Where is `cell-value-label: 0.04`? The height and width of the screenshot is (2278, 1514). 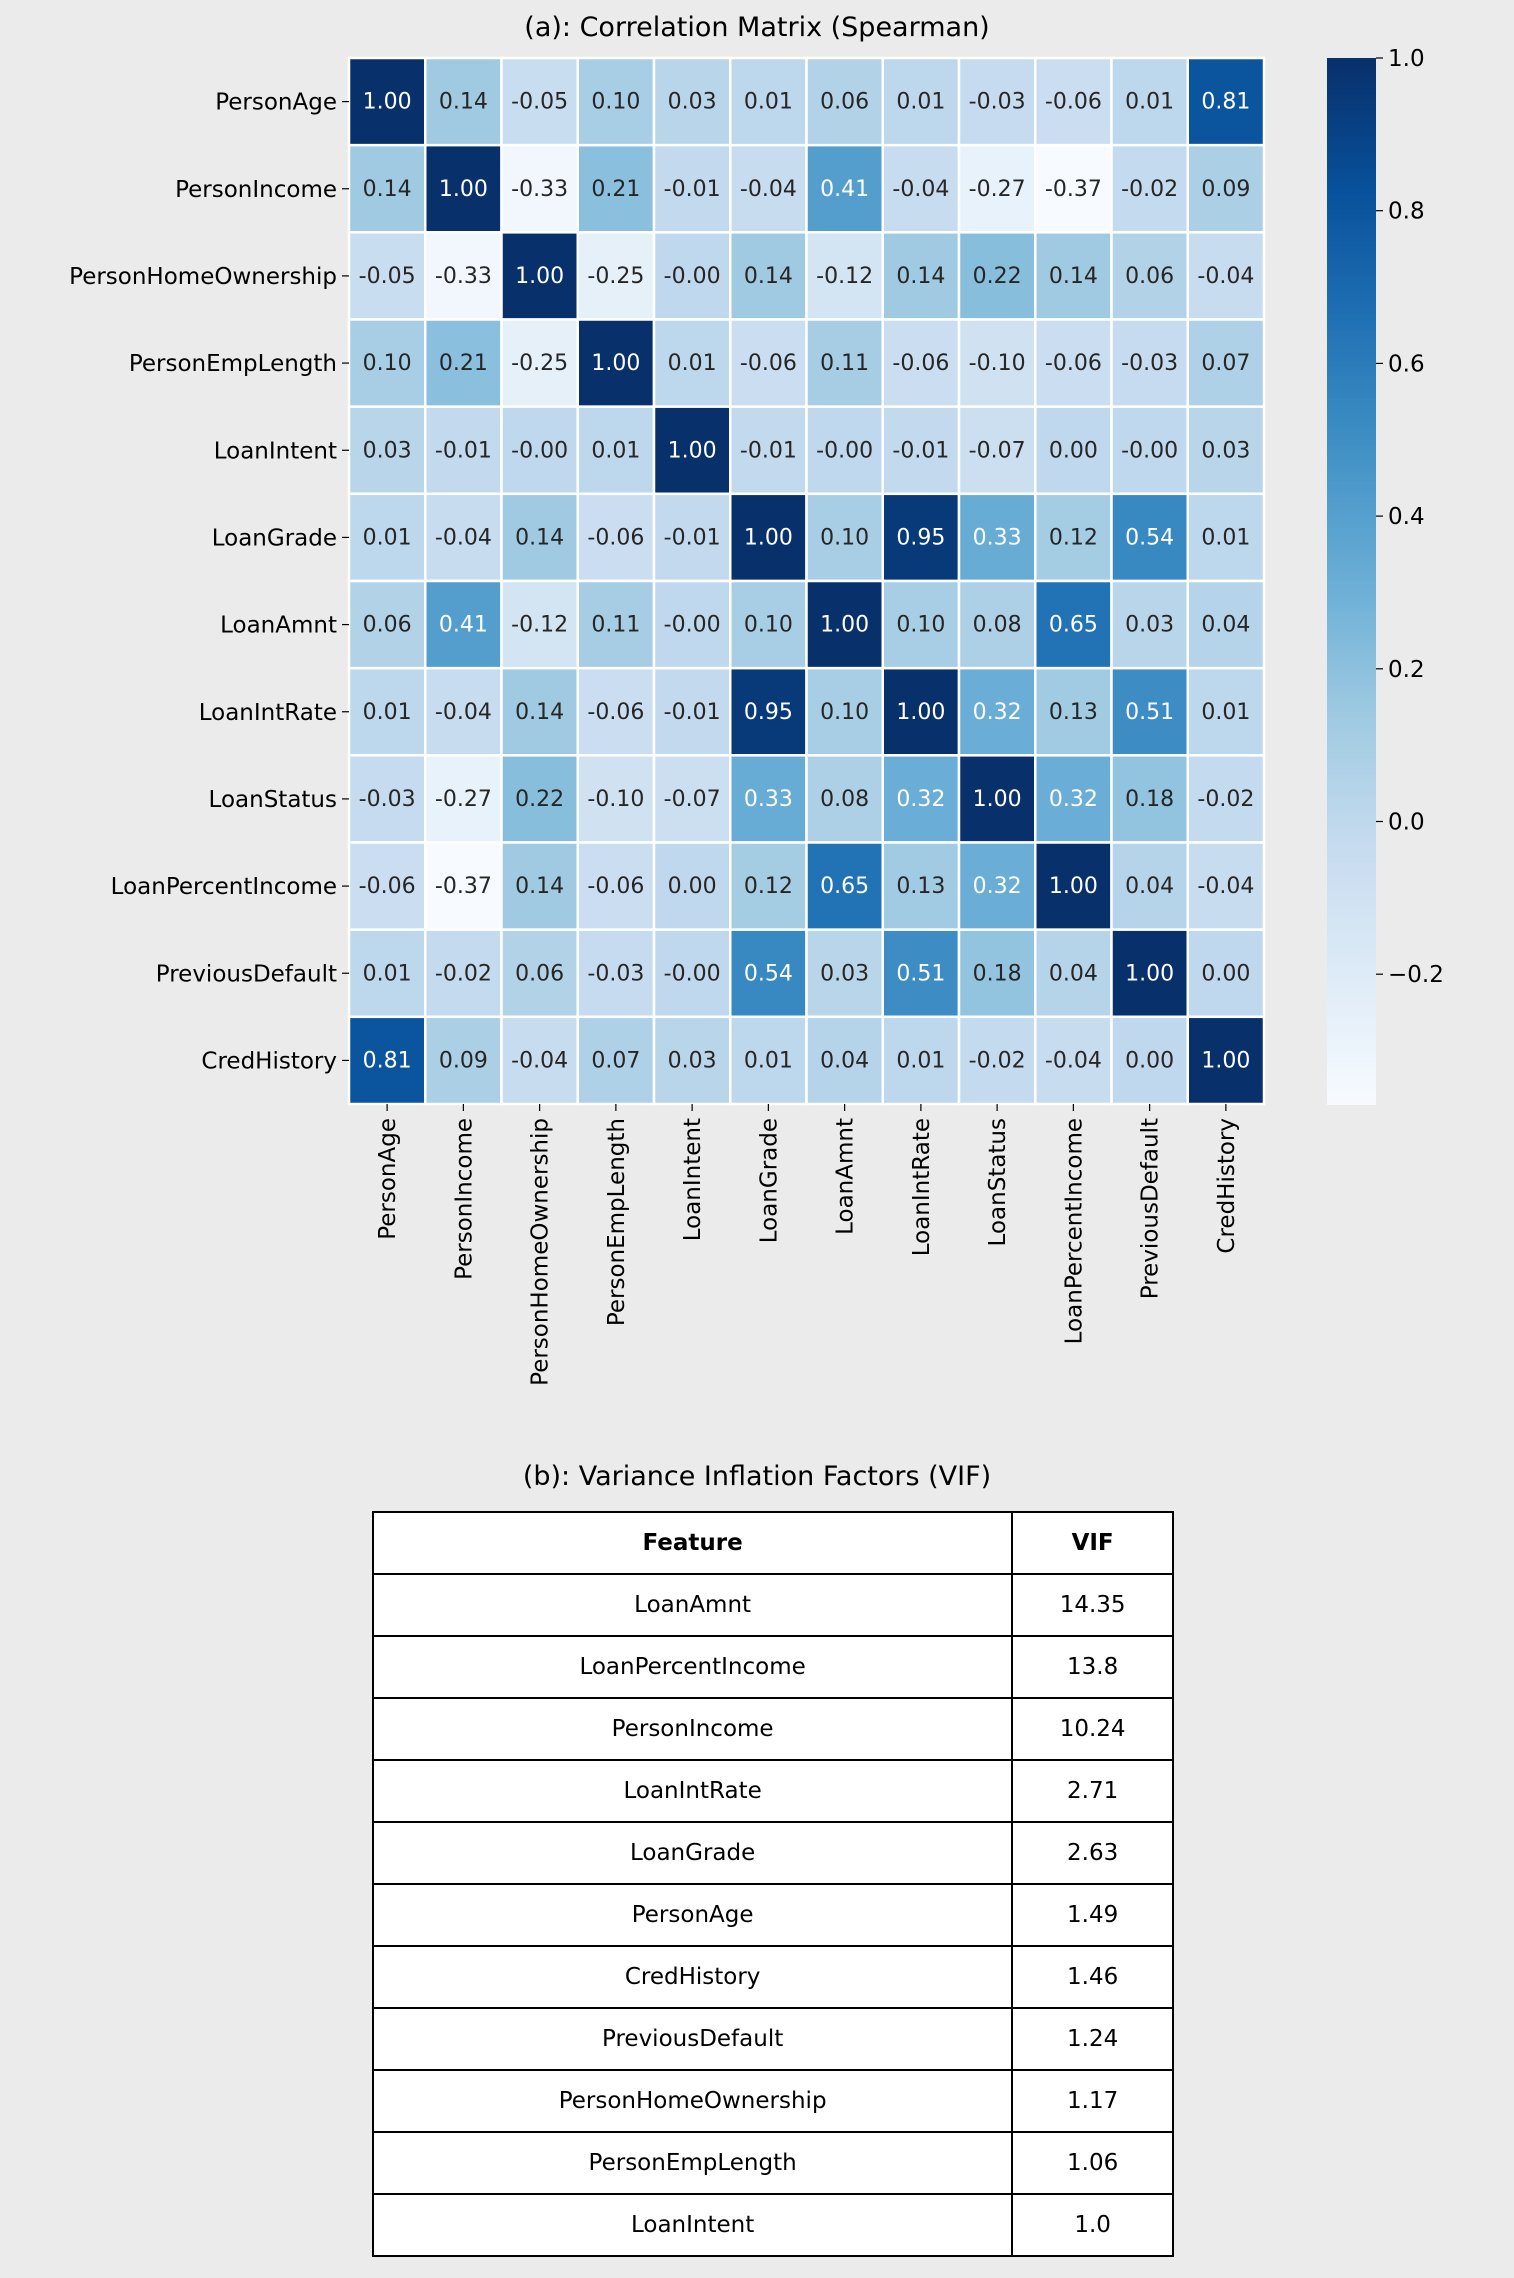 cell-value-label: 0.04 is located at coordinates (1073, 973).